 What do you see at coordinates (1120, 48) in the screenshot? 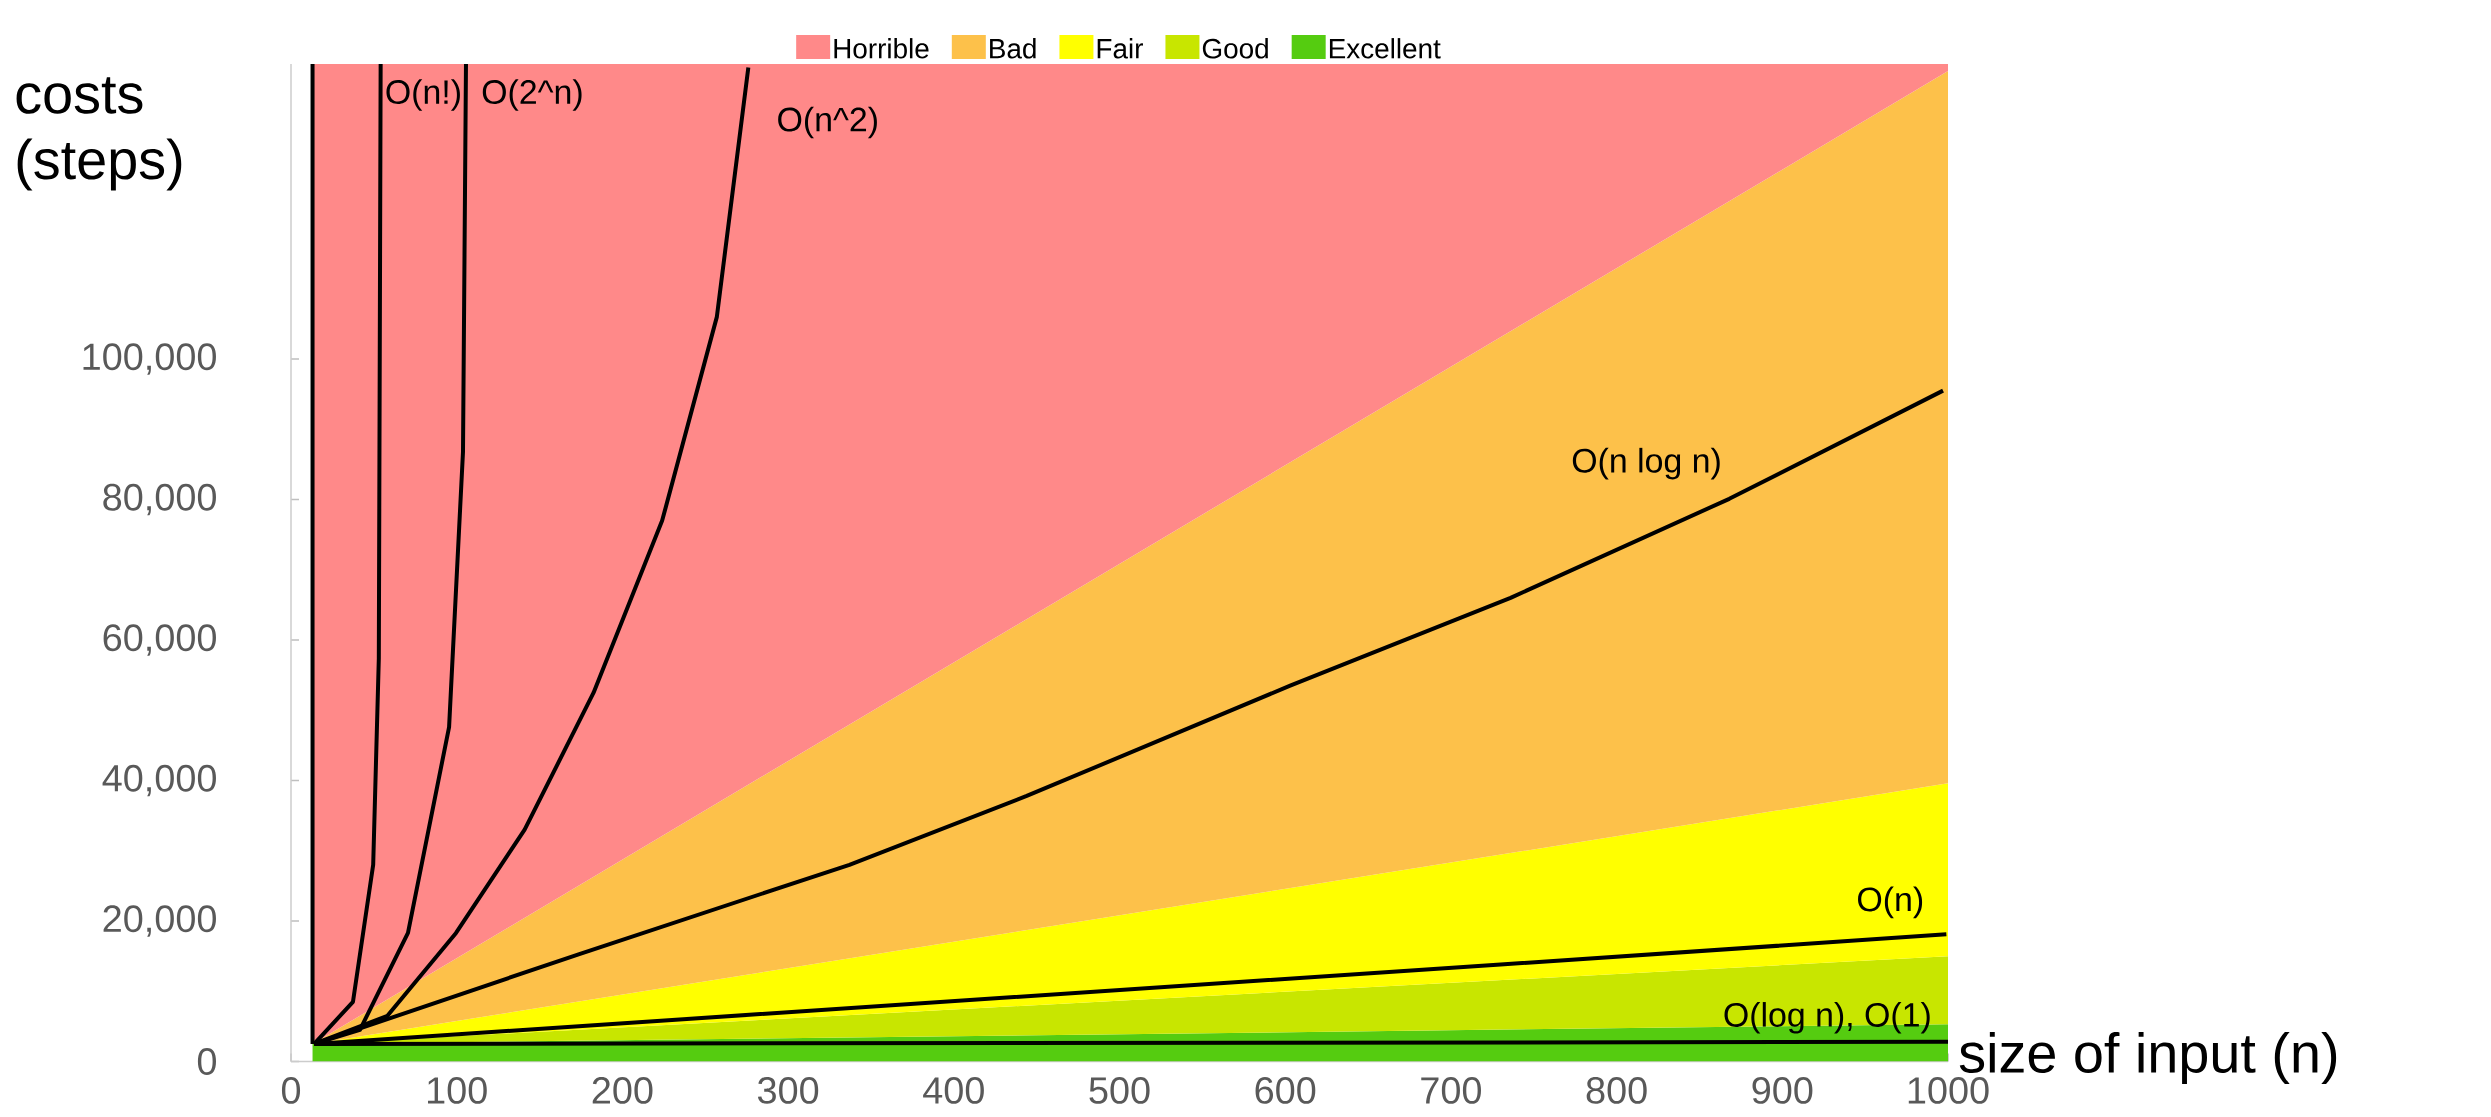
I see `legend-label: Fair` at bounding box center [1120, 48].